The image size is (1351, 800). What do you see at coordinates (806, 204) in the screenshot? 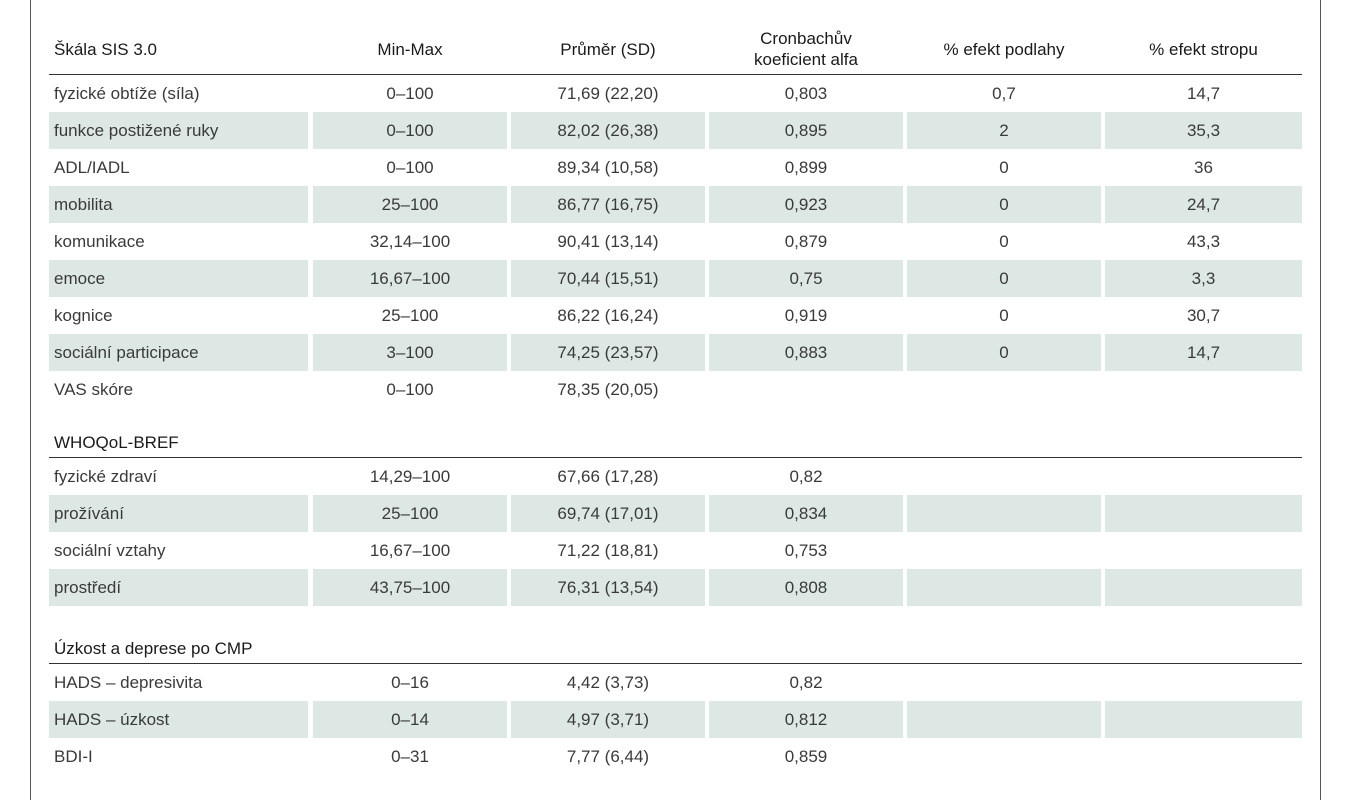
I see `cell-cronbach-alpha: 0,923` at bounding box center [806, 204].